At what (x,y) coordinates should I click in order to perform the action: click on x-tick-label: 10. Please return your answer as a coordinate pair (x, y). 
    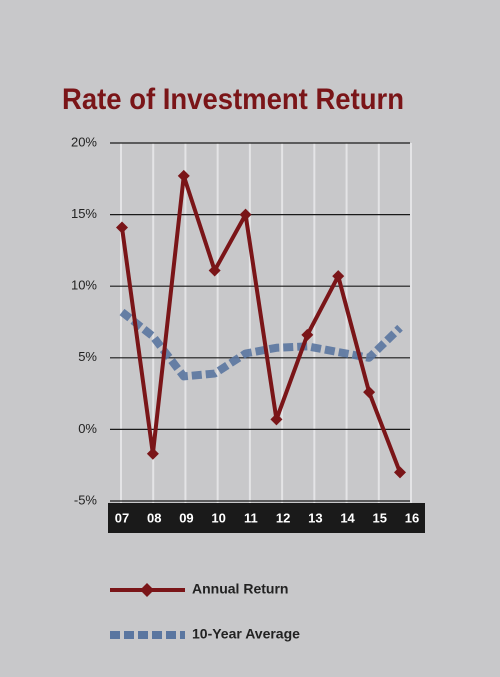
    Looking at the image, I should click on (218, 517).